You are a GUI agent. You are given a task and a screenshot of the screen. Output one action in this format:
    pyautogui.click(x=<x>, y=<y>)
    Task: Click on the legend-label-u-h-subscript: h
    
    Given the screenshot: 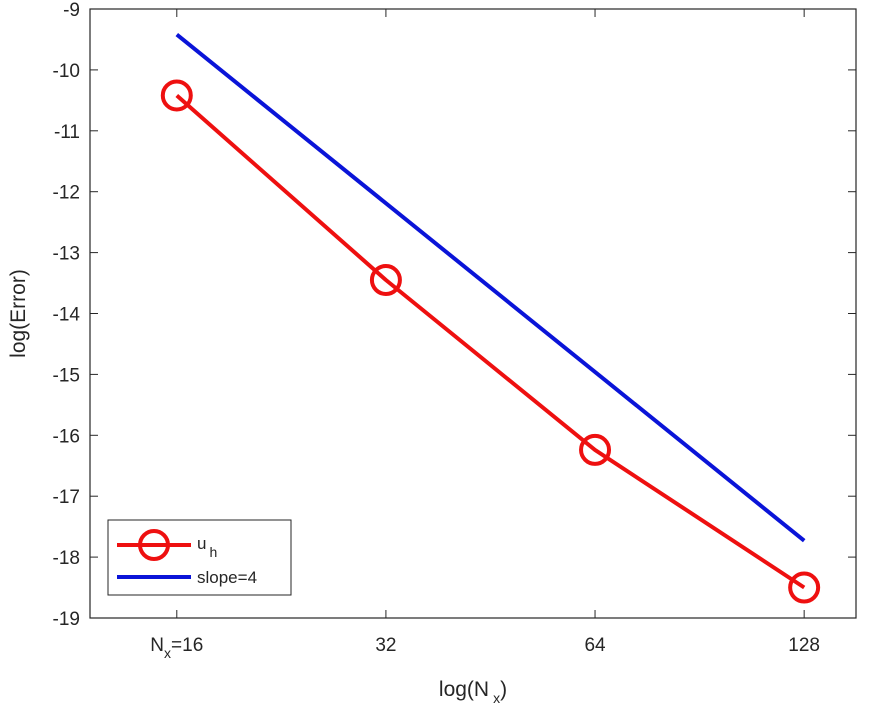 What is the action you would take?
    pyautogui.click(x=213, y=552)
    